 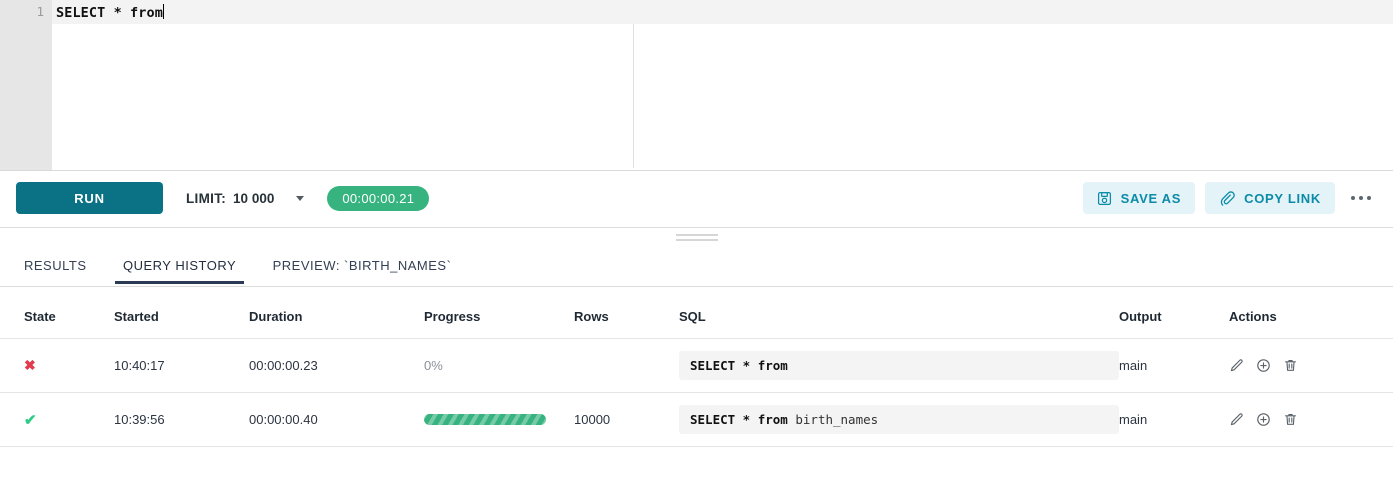 What do you see at coordinates (30, 365) in the screenshot?
I see `cross-icon: ✖` at bounding box center [30, 365].